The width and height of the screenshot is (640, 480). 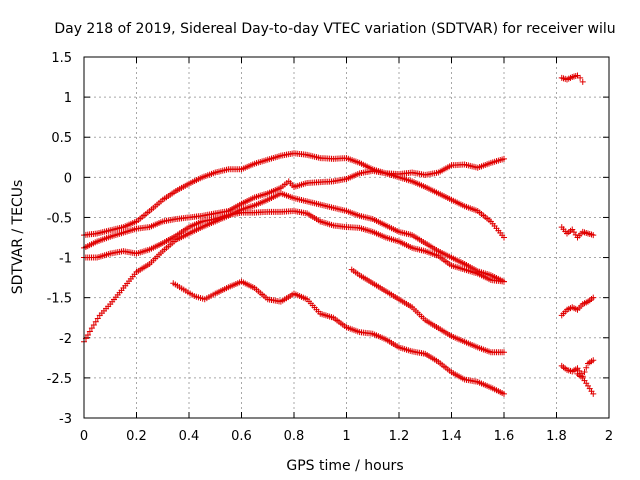 I want to click on x-tick-label: 0.2, so click(x=136, y=436).